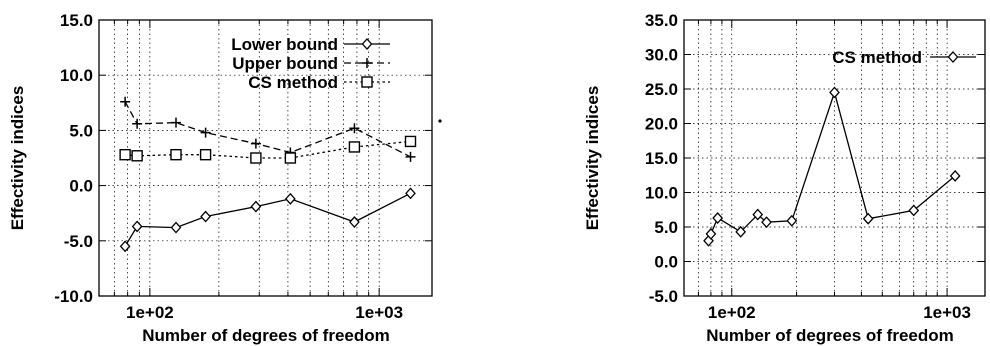 The height and width of the screenshot is (346, 990). I want to click on series-lower-bound, so click(267, 220).